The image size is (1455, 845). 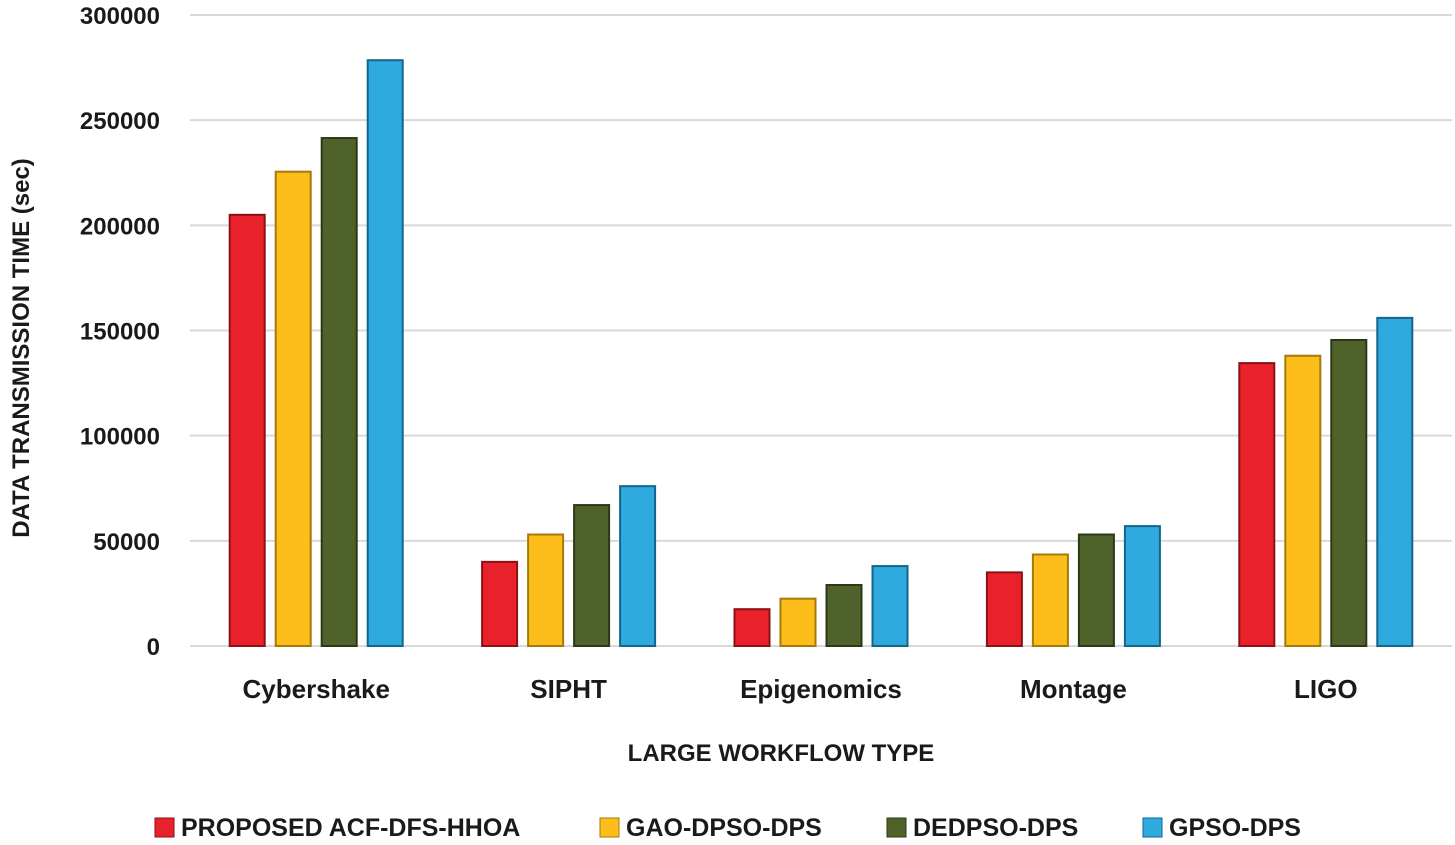 I want to click on x-tick-label: LIGO, so click(x=1326, y=689).